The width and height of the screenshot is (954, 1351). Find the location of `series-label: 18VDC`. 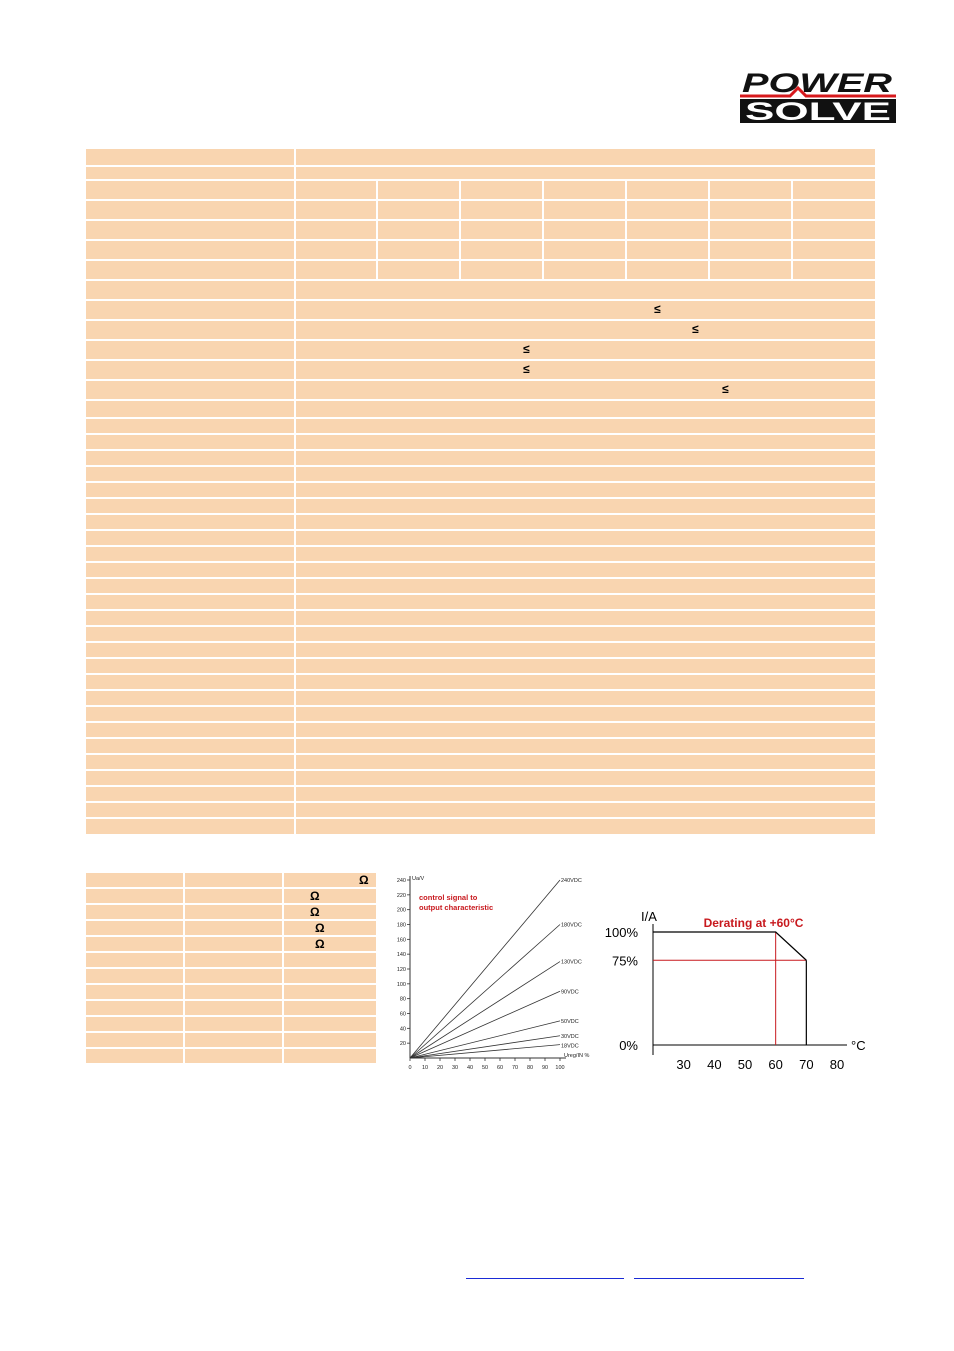

series-label: 18VDC is located at coordinates (570, 1047).